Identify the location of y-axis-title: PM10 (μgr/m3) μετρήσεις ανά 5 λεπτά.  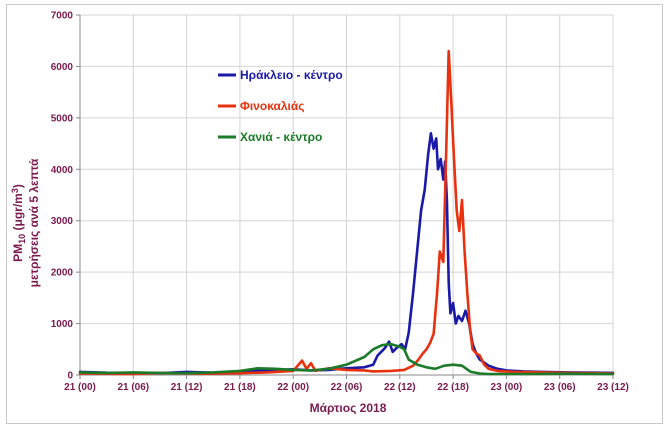
(25, 222).